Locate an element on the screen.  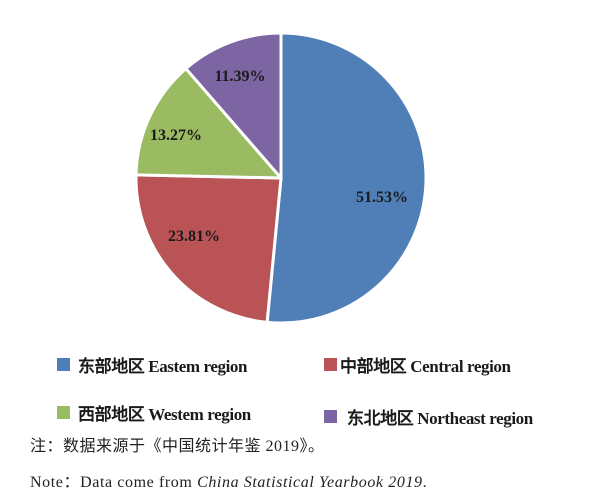
legend-item-eastern: 东部地区 Eastem region is located at coordinates (152, 364).